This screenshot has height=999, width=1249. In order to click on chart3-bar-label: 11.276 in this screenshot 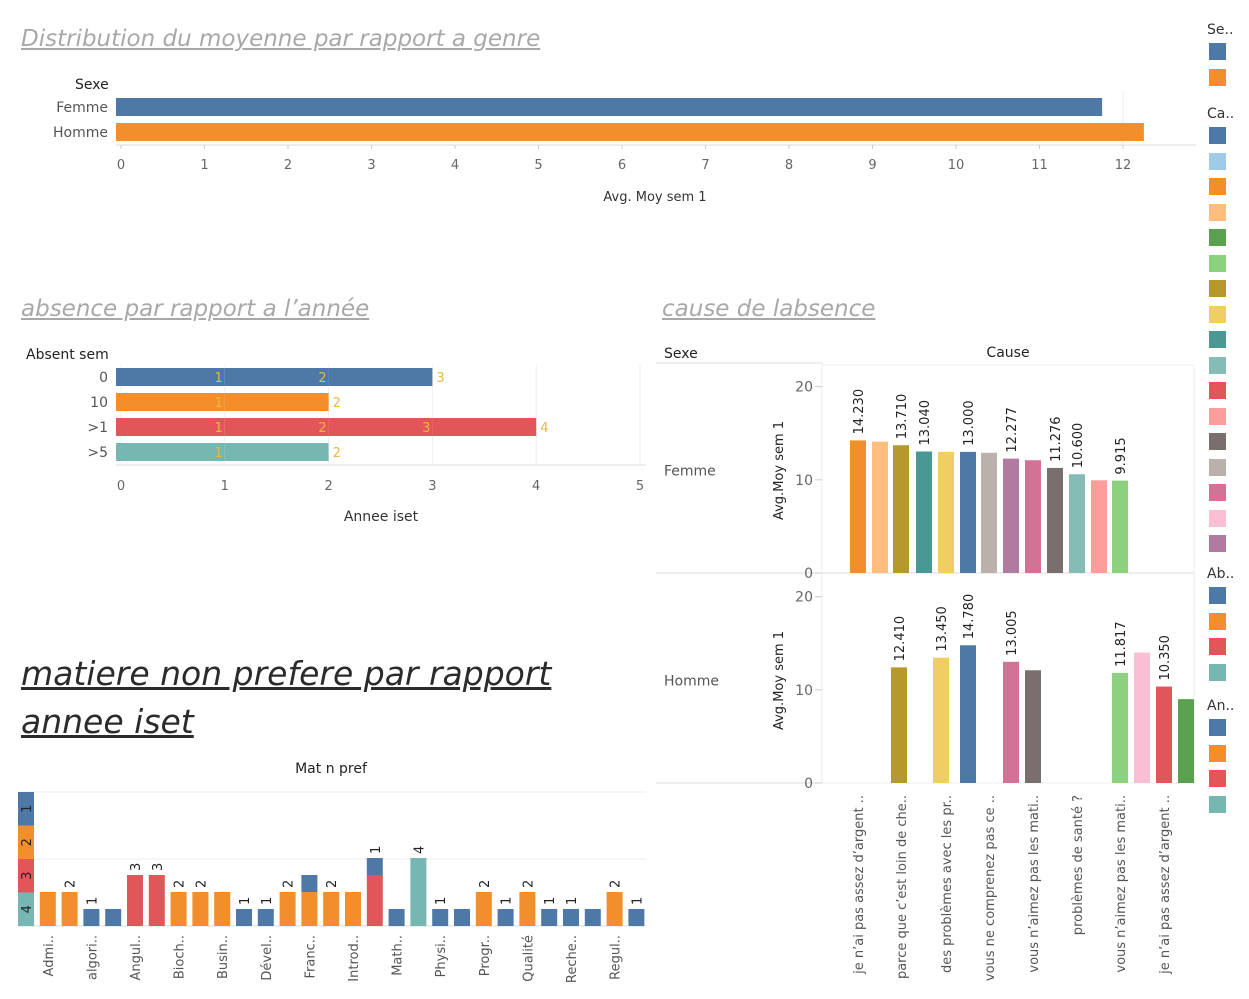, I will do `click(1056, 439)`.